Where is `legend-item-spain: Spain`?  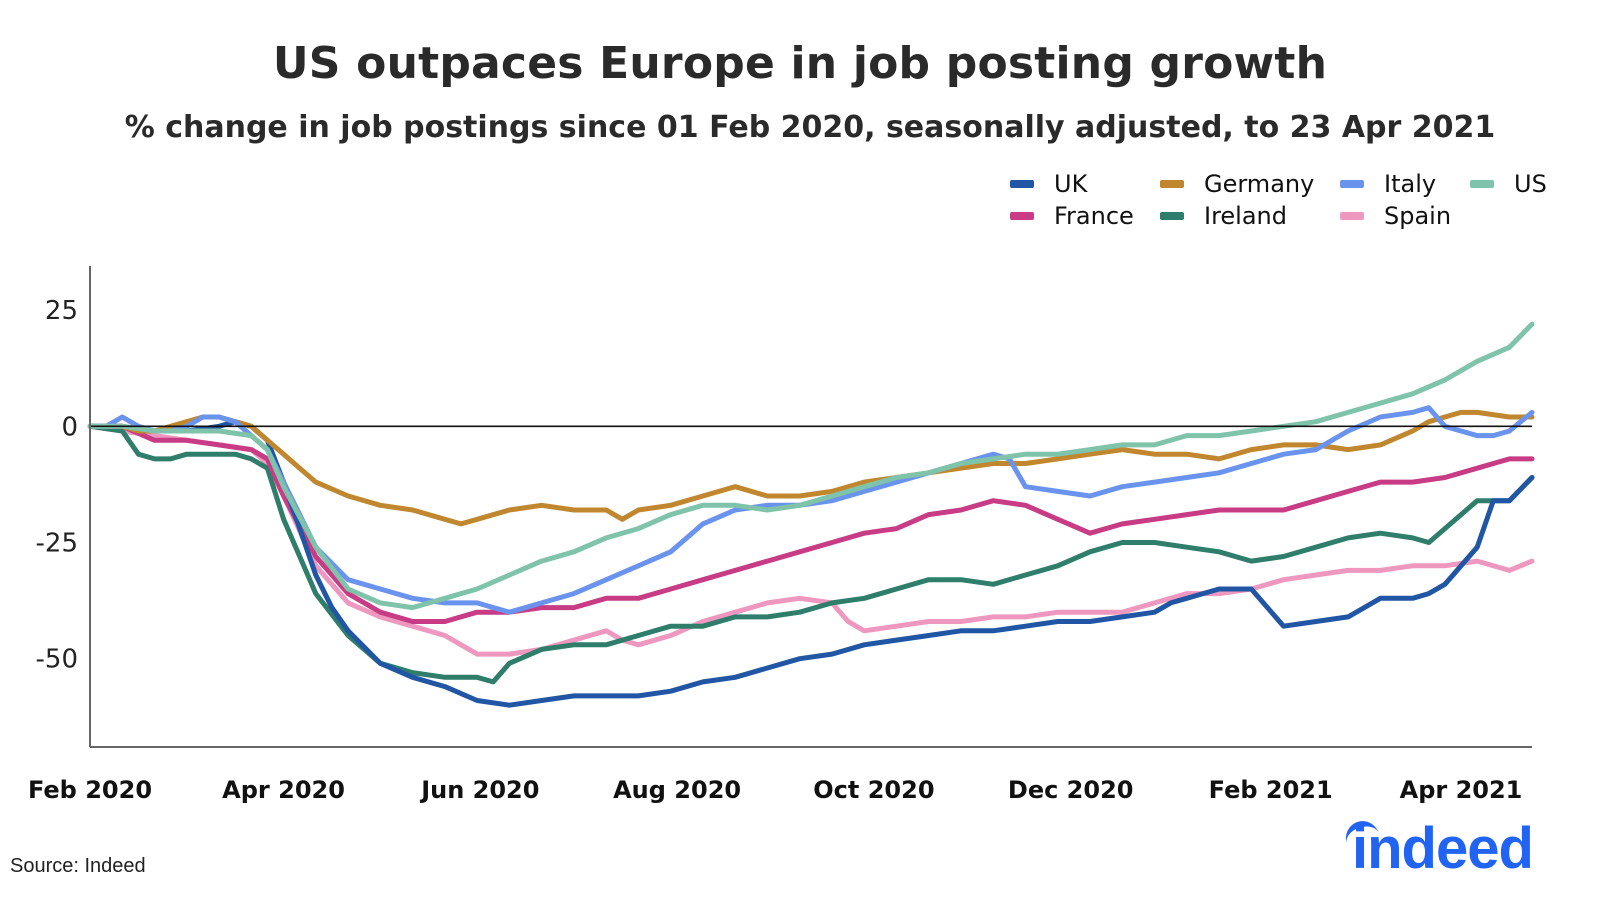 legend-item-spain: Spain is located at coordinates (1395, 216).